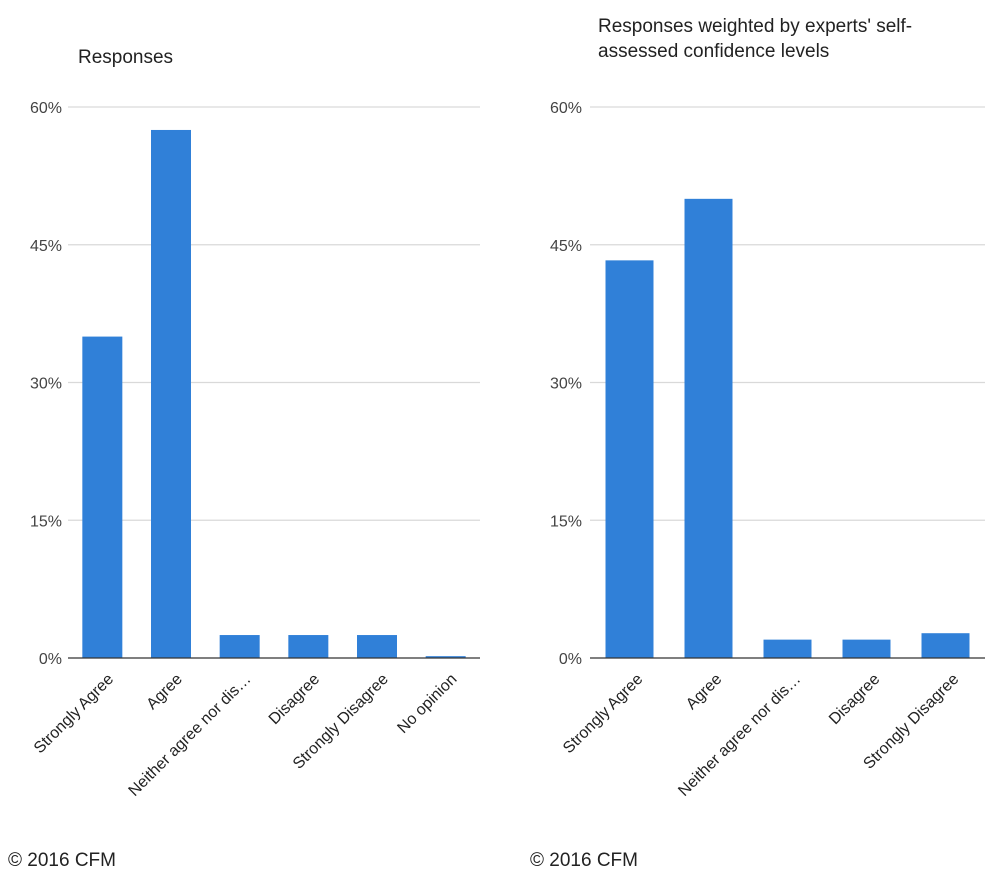 The image size is (989, 872). Describe the element at coordinates (125, 57) in the screenshot. I see `chart-title-line: Responses` at that location.